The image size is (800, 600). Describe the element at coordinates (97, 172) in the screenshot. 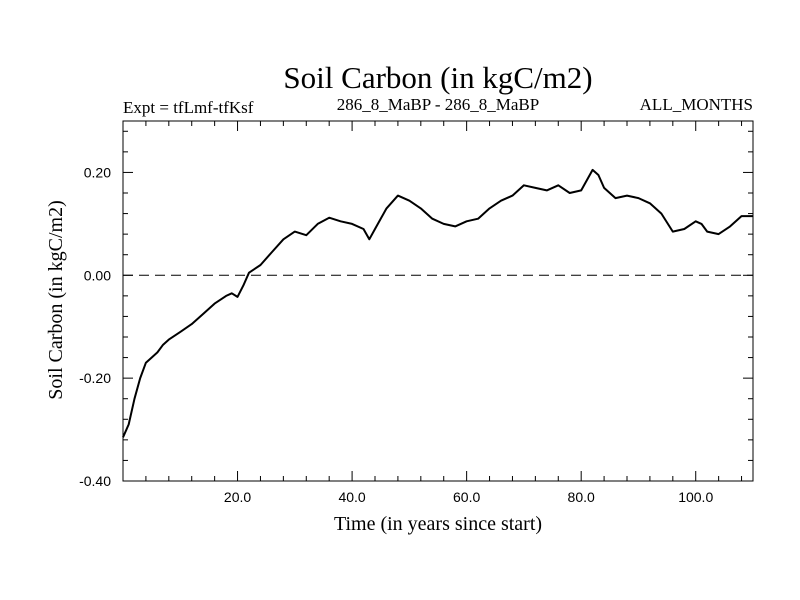

I see `y-tick-label: 0.20` at that location.